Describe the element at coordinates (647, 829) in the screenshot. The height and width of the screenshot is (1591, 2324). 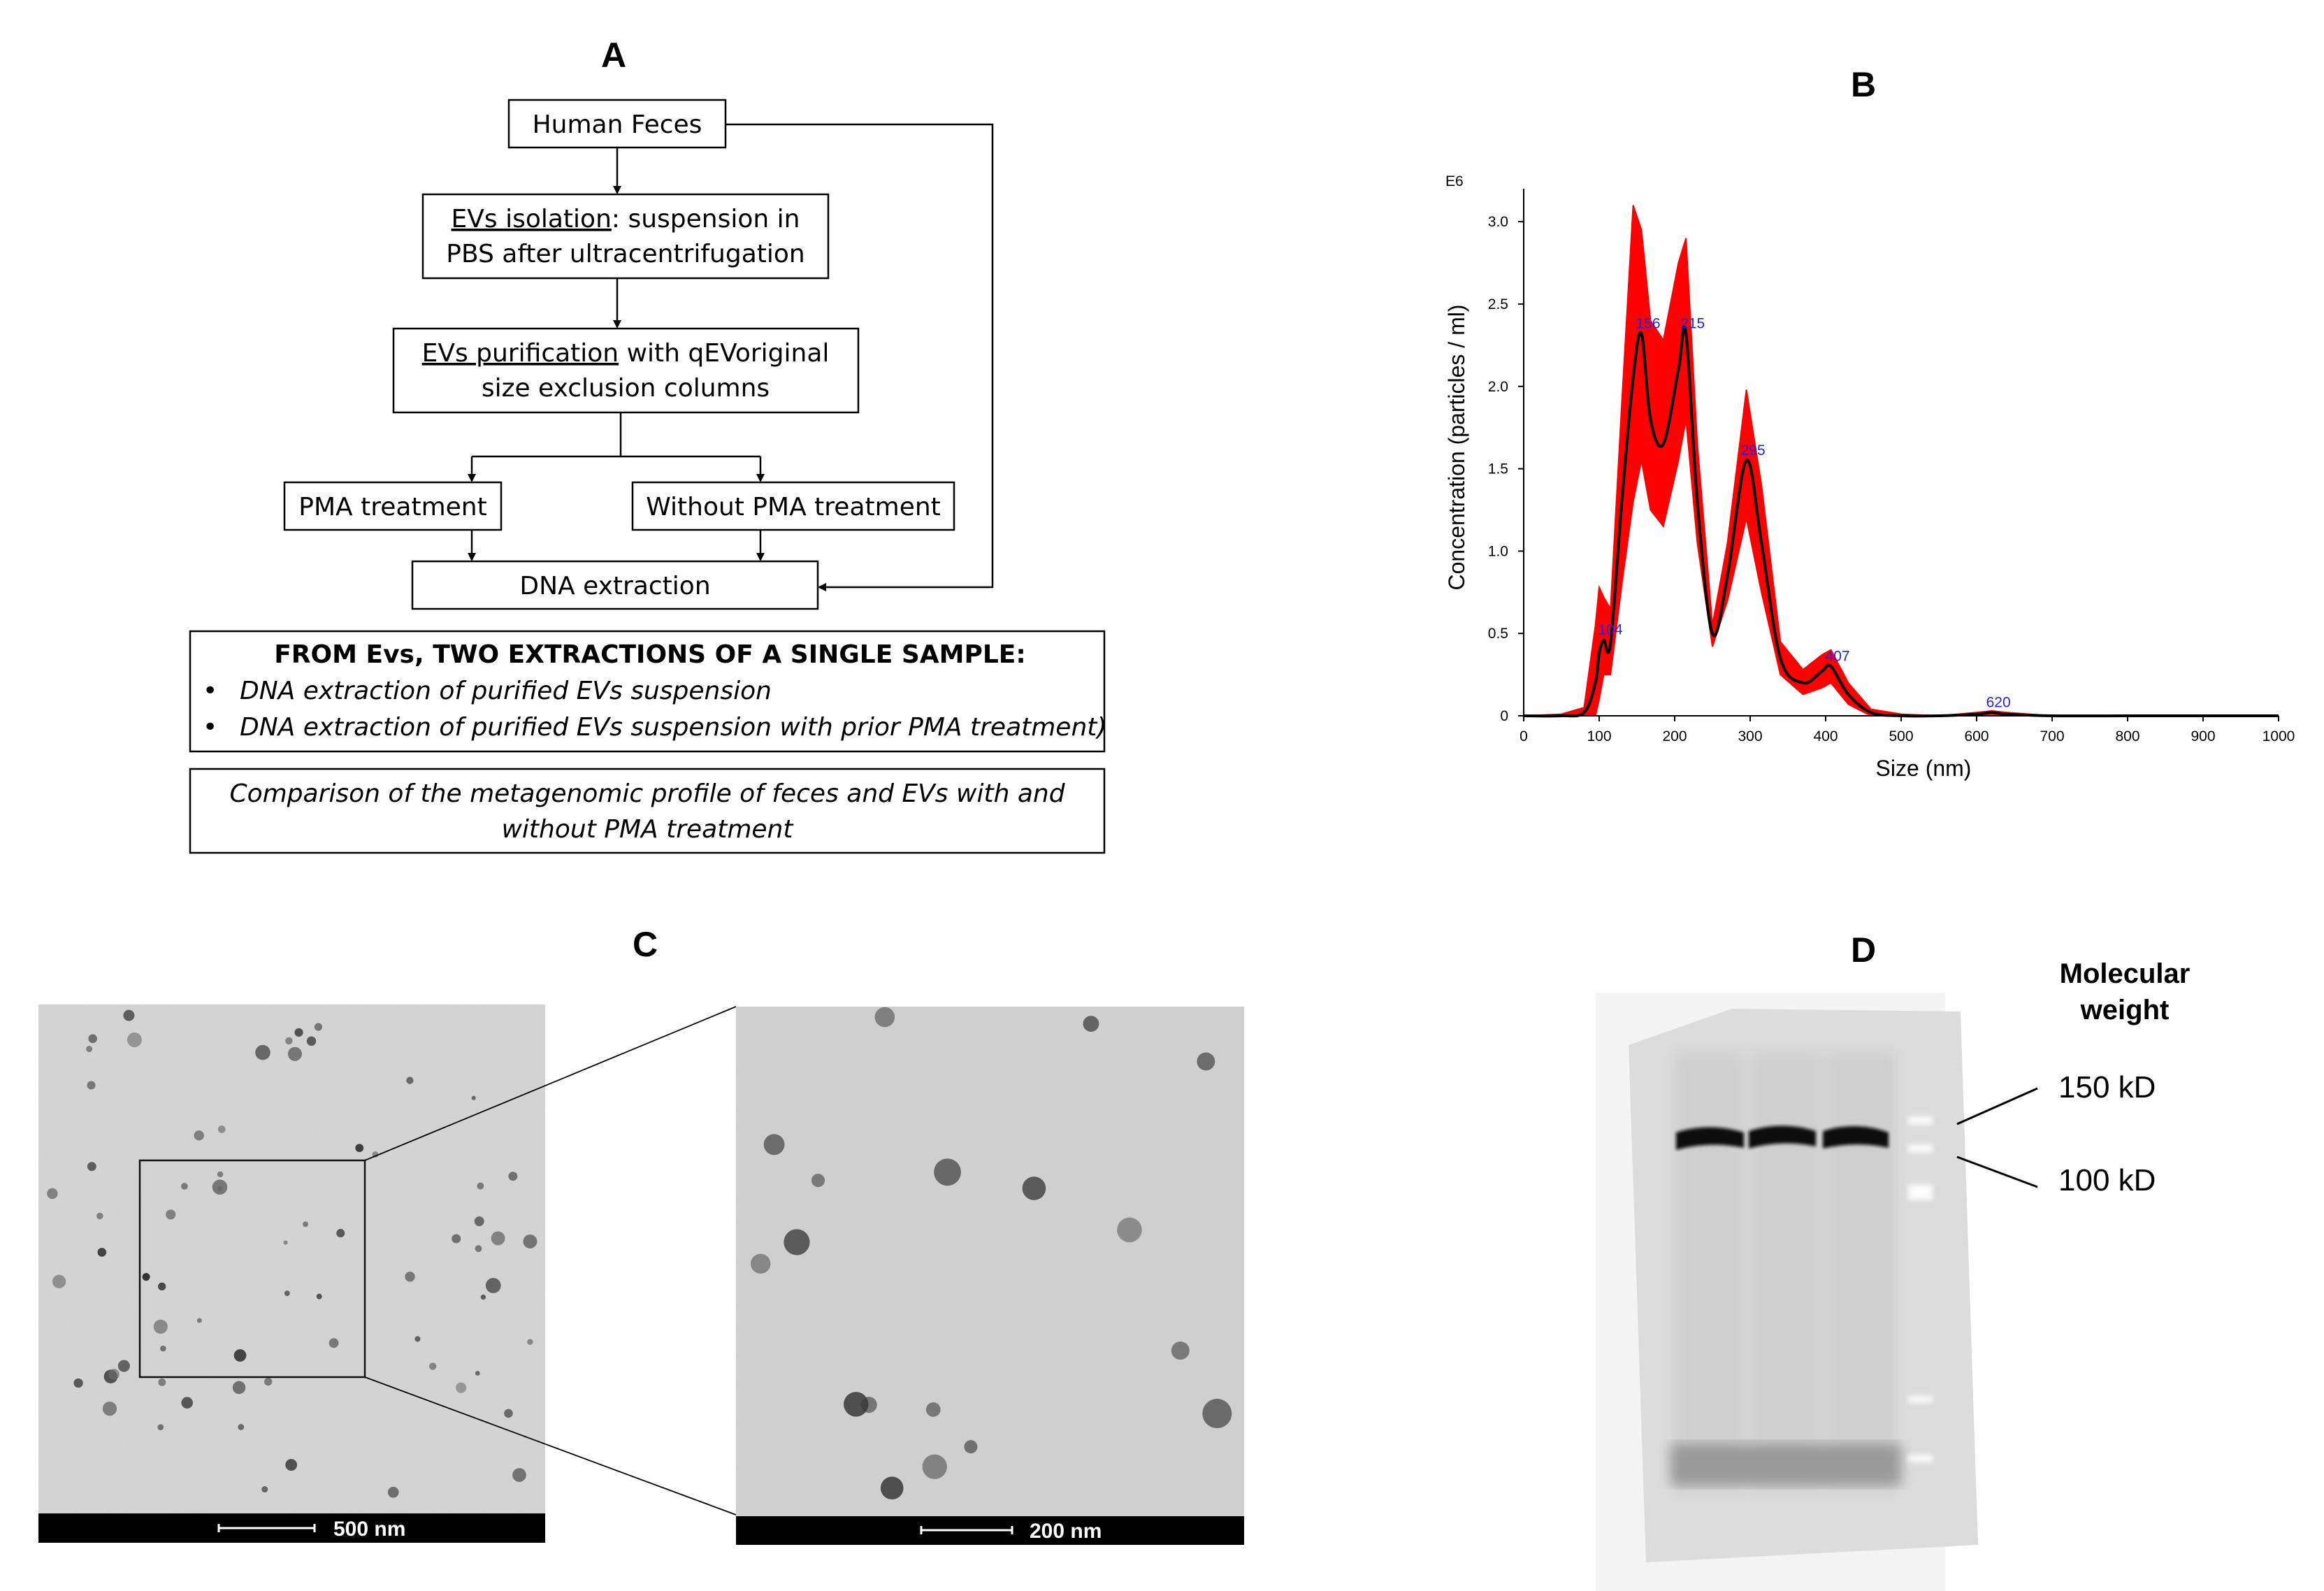
I see `comparison-line-2: without PMA treatment` at that location.